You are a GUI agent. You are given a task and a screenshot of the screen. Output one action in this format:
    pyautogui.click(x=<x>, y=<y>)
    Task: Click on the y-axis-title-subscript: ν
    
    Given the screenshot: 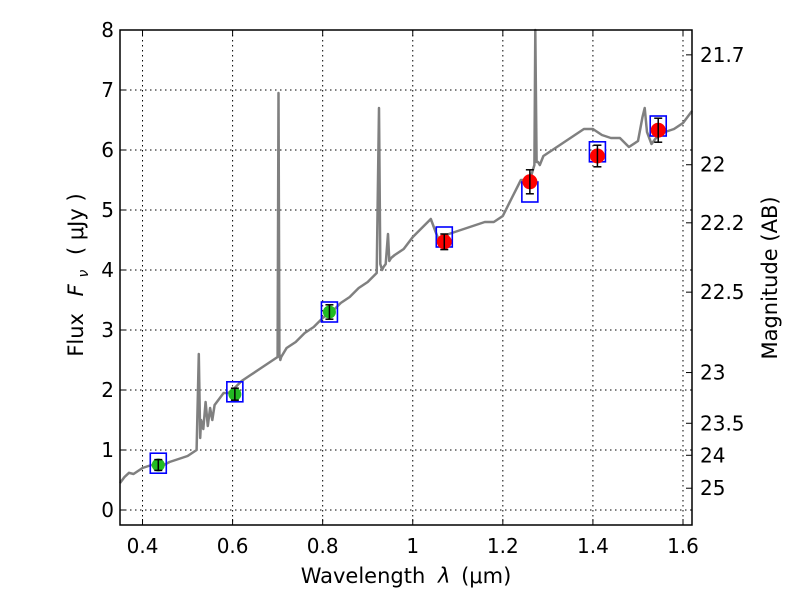 What is the action you would take?
    pyautogui.click(x=84, y=274)
    